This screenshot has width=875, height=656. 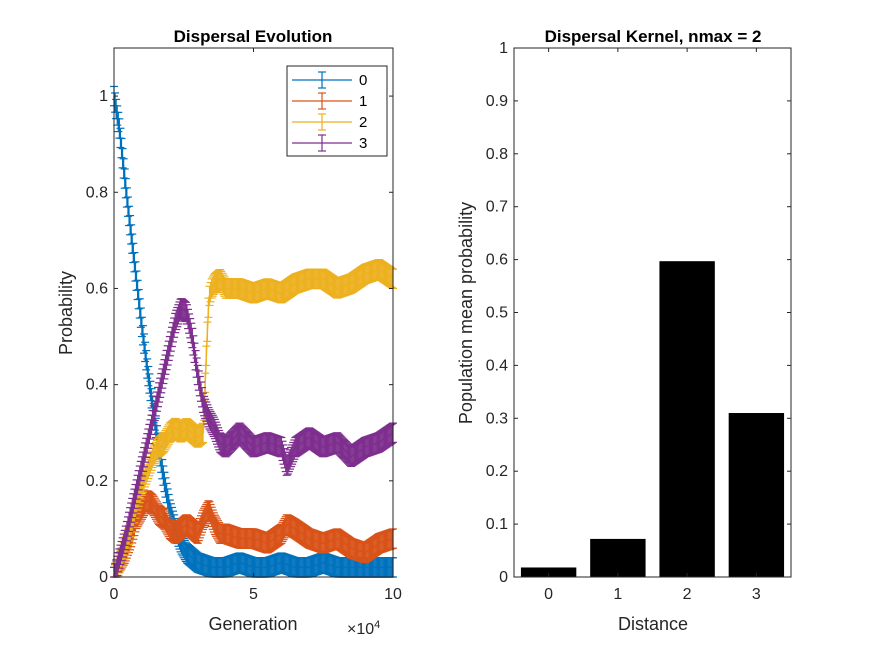 I want to click on left-y-axis-label: Probability, so click(x=66, y=313).